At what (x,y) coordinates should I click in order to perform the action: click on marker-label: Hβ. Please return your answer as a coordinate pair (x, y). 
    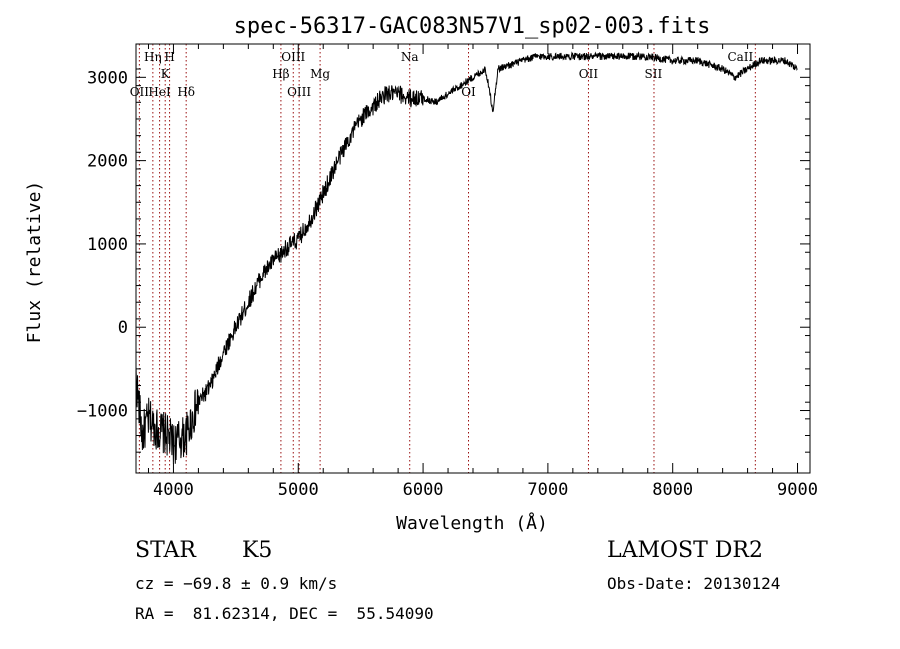
    Looking at the image, I should click on (280, 74).